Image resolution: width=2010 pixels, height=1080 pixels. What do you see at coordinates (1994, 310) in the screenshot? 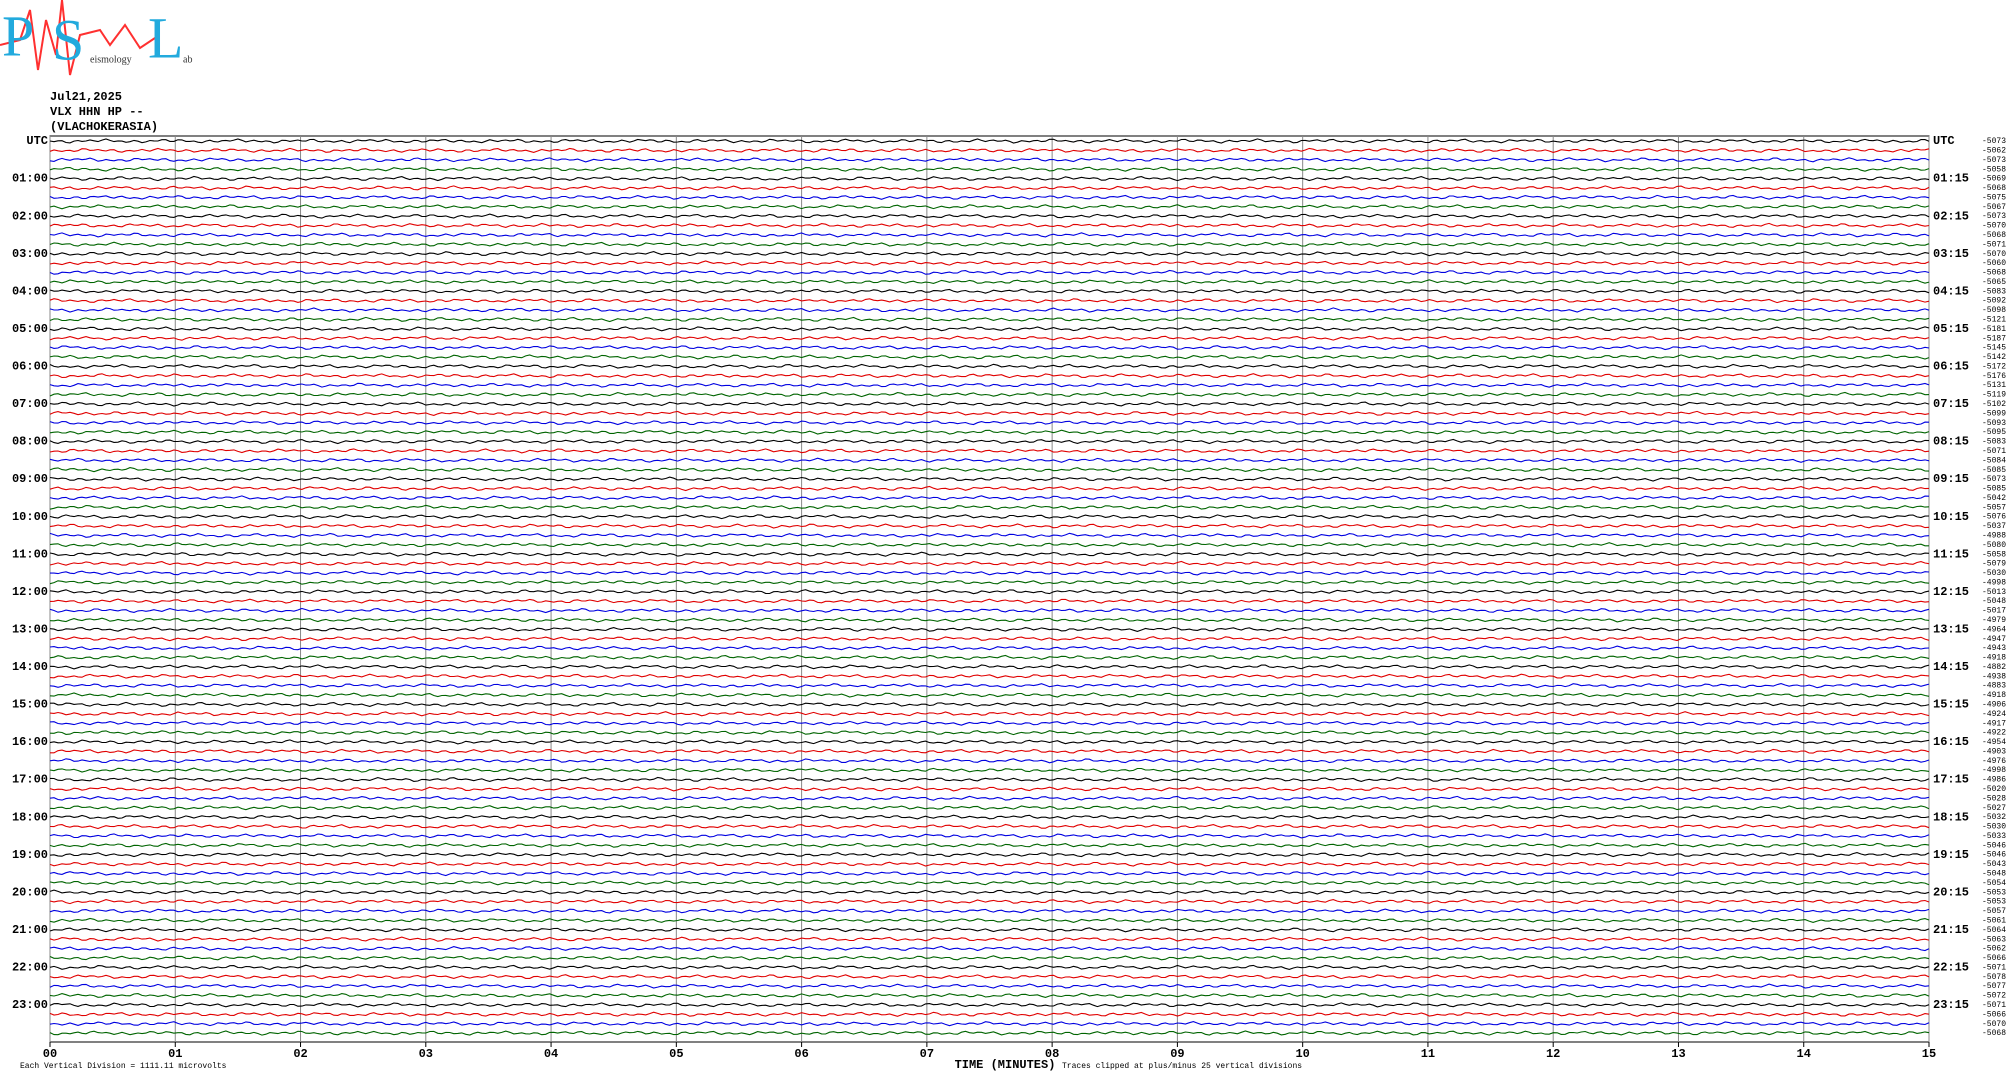
I see `offset-label: -5098` at bounding box center [1994, 310].